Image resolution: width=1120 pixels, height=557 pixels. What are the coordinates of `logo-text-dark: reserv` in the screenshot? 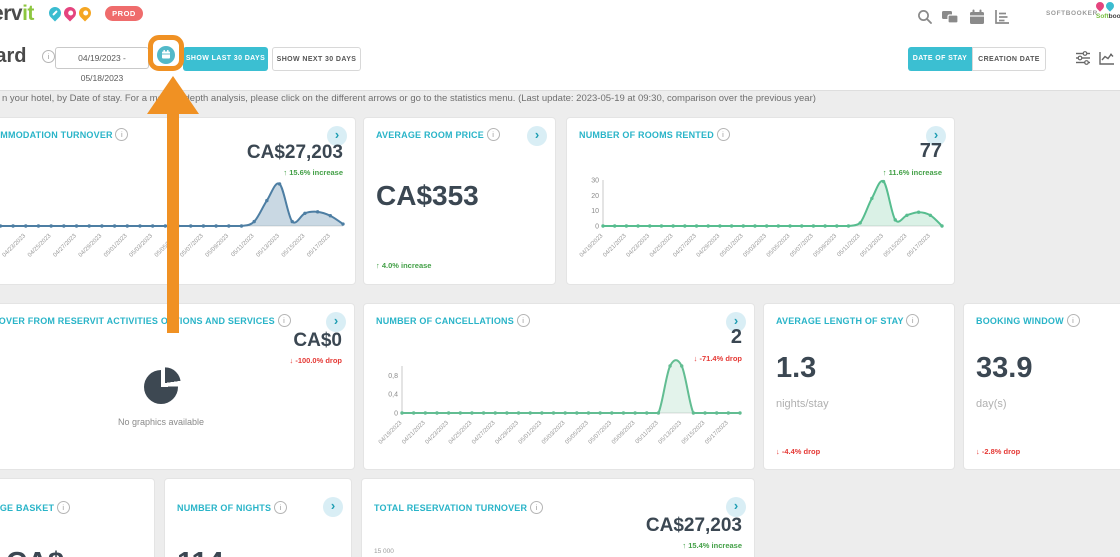 It's located at (11, 13).